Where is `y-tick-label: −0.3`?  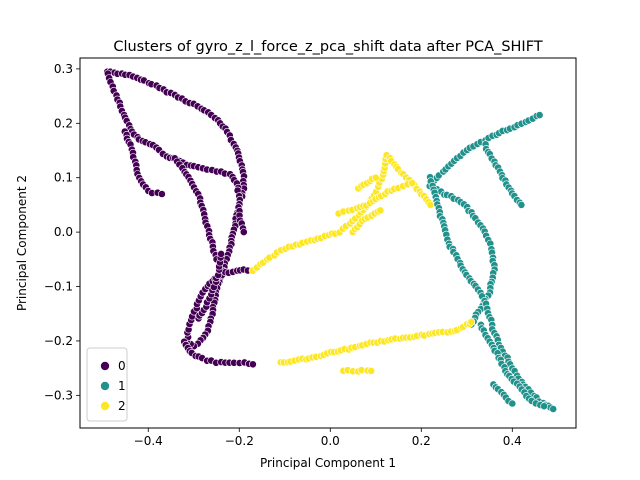 y-tick-label: −0.3 is located at coordinates (58, 395).